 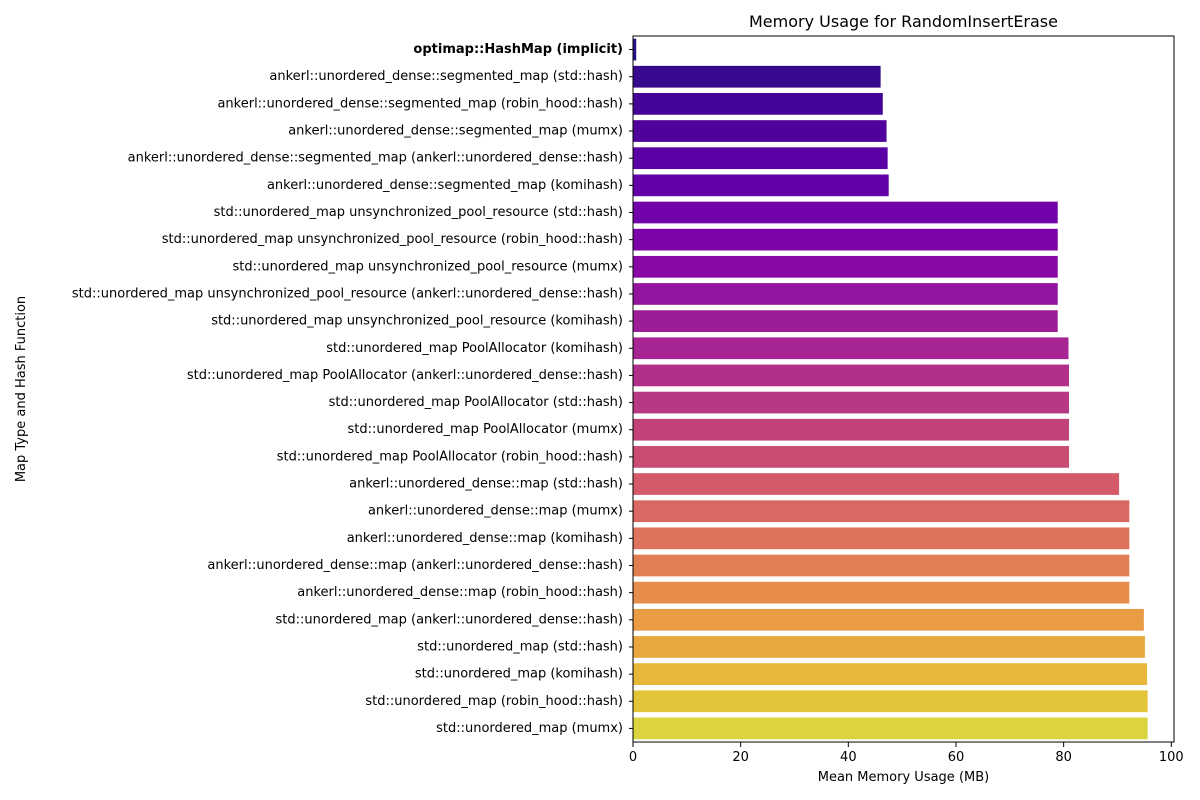 What do you see at coordinates (848, 757) in the screenshot?
I see `x-tick-label-2: 40` at bounding box center [848, 757].